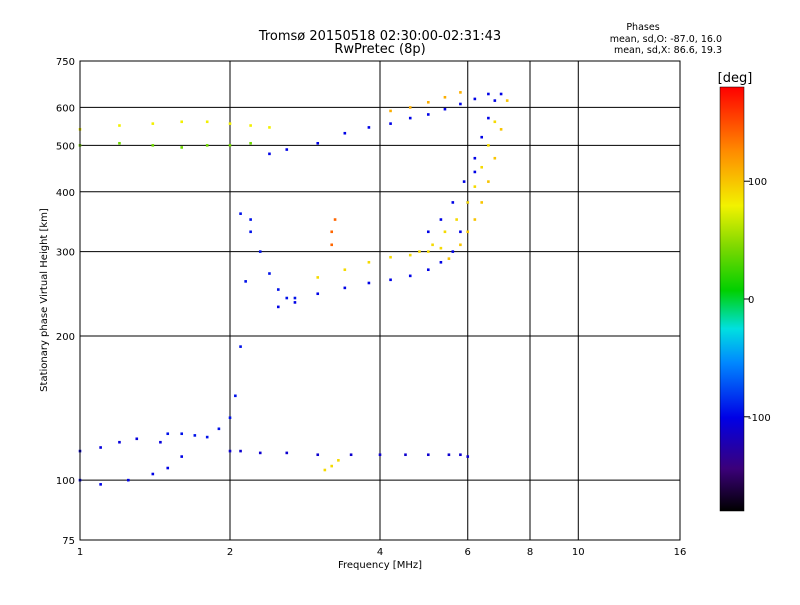  What do you see at coordinates (379, 36) in the screenshot?
I see `chart-title: Tromsø 20150518 02:30:00-02:31:43` at bounding box center [379, 36].